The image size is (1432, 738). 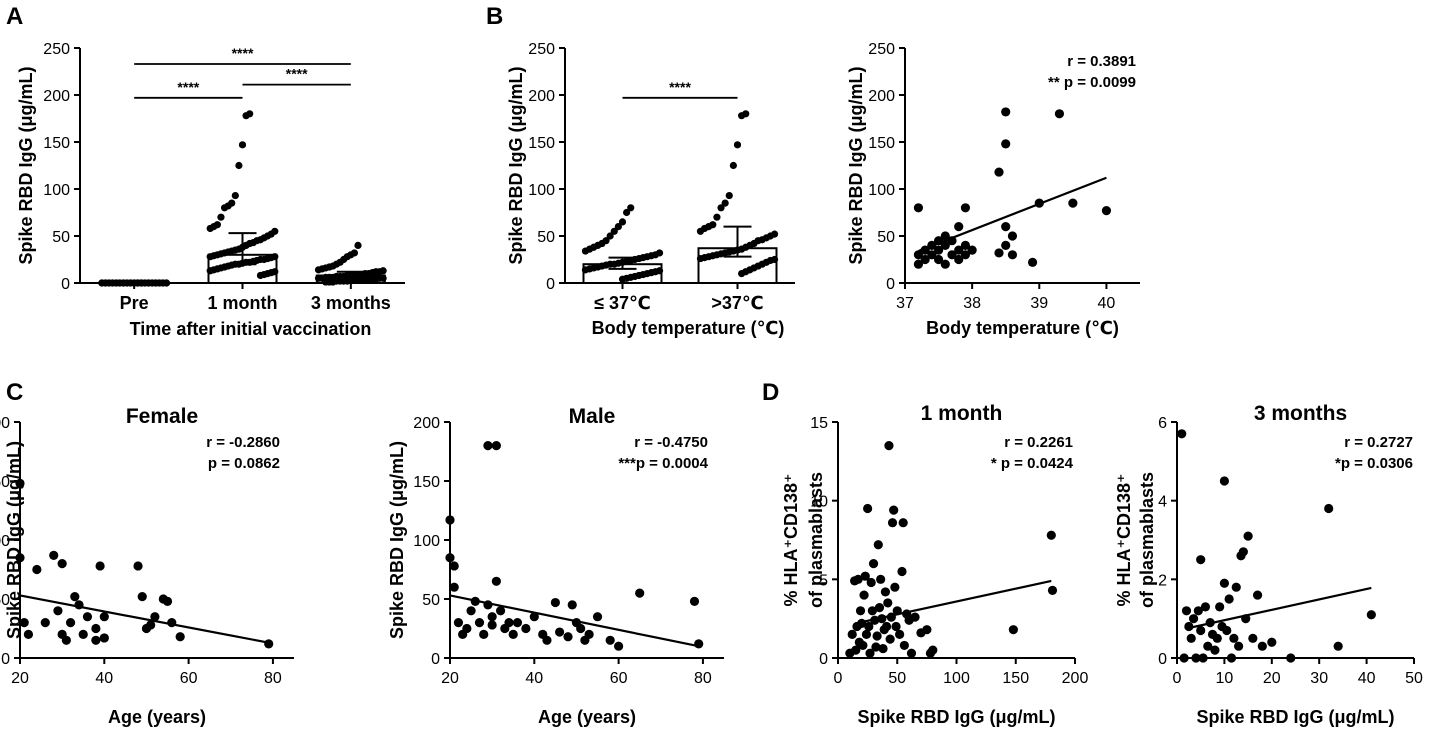 I want to click on panel-d1-x-tick-label-2: 100, so click(x=956, y=678).